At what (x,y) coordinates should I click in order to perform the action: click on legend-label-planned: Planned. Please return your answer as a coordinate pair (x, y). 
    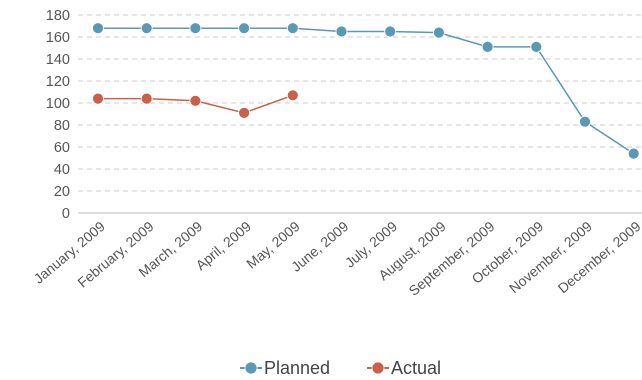
    Looking at the image, I should click on (297, 368).